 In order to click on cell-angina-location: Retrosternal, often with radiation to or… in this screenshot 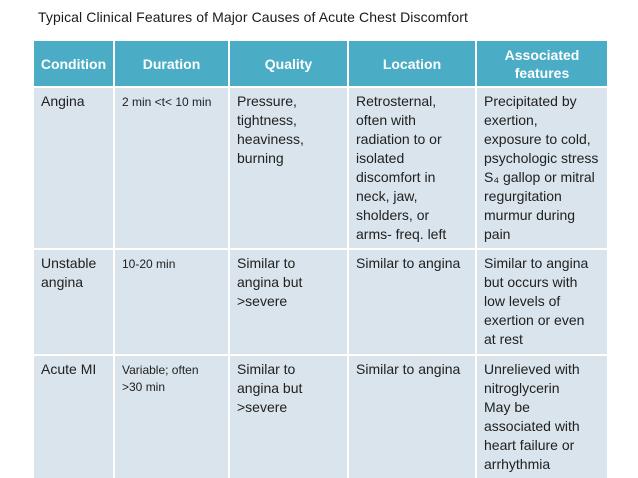, I will do `click(412, 168)`.